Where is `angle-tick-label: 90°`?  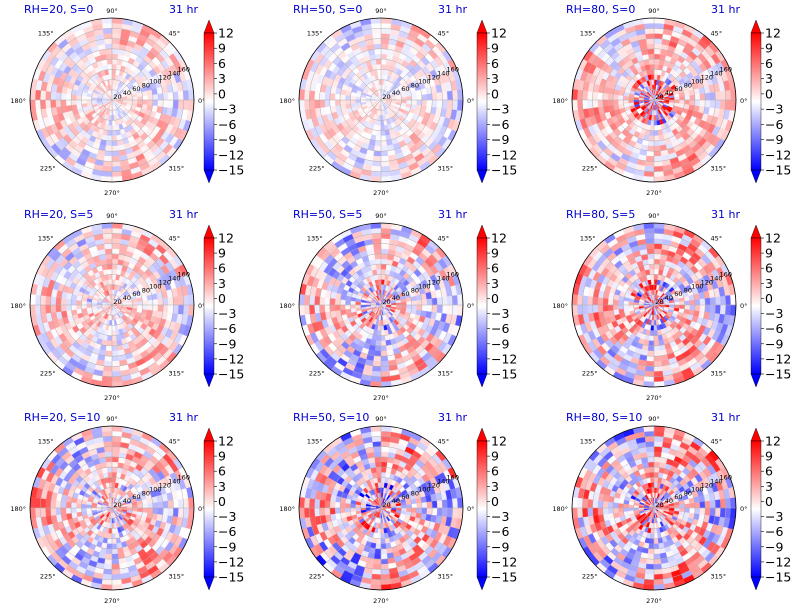 angle-tick-label: 90° is located at coordinates (654, 11).